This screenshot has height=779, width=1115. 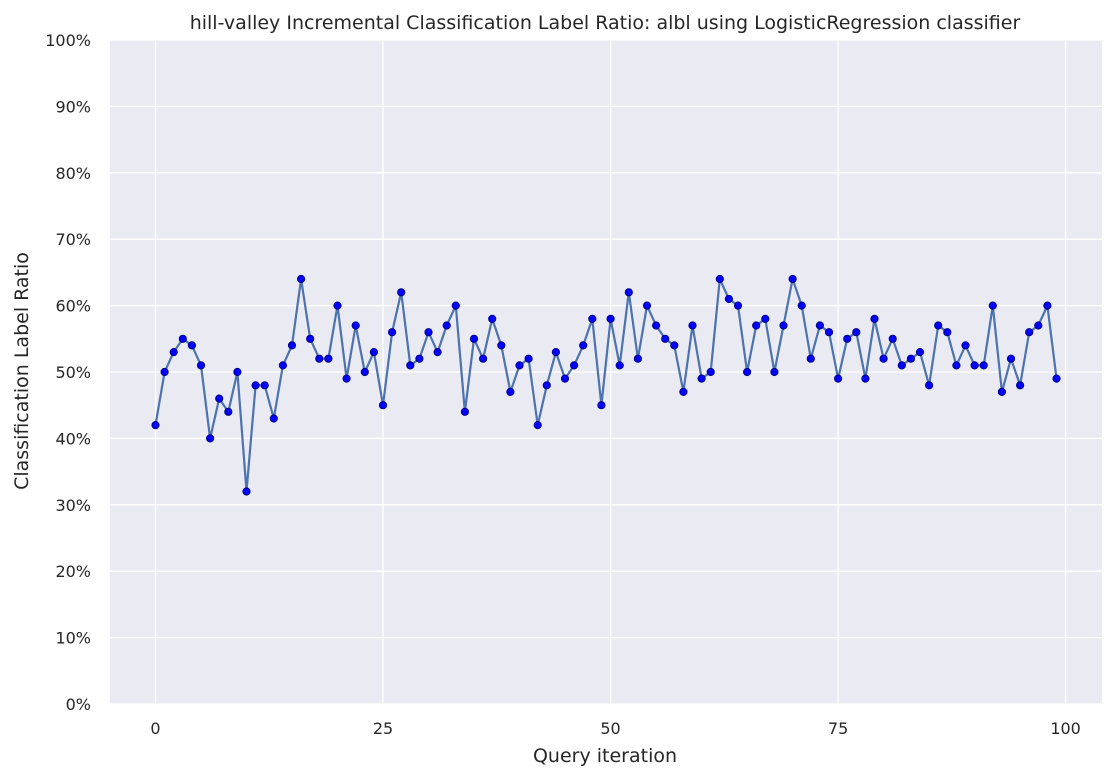 I want to click on x-tick-label: 50, so click(x=610, y=728).